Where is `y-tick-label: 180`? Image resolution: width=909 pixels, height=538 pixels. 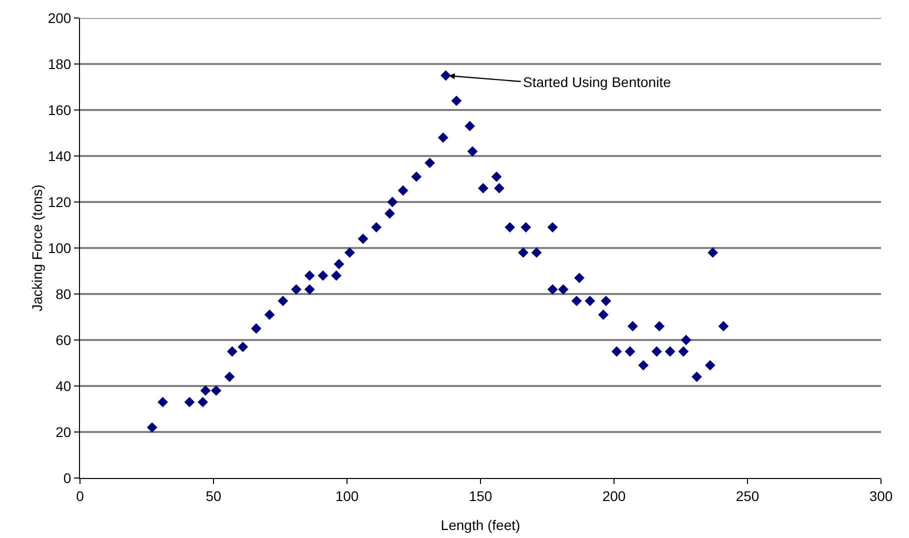 y-tick-label: 180 is located at coordinates (60, 64).